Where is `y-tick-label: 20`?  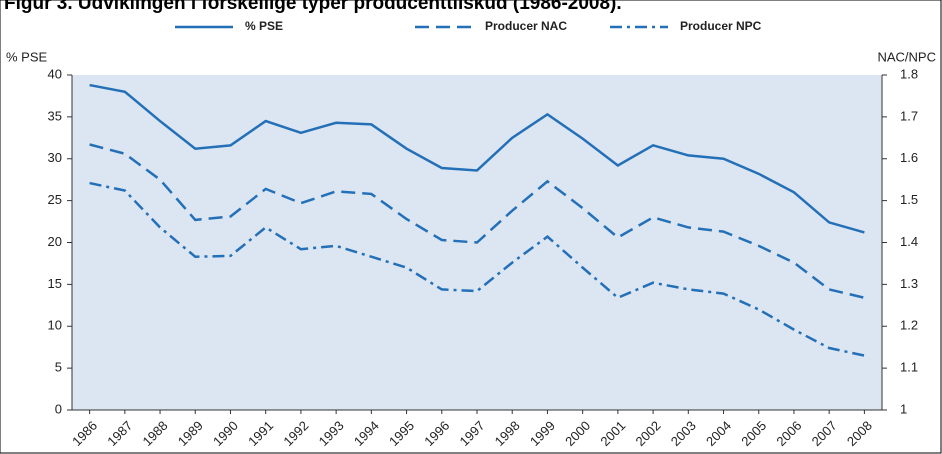
y-tick-label: 20 is located at coordinates (55, 241).